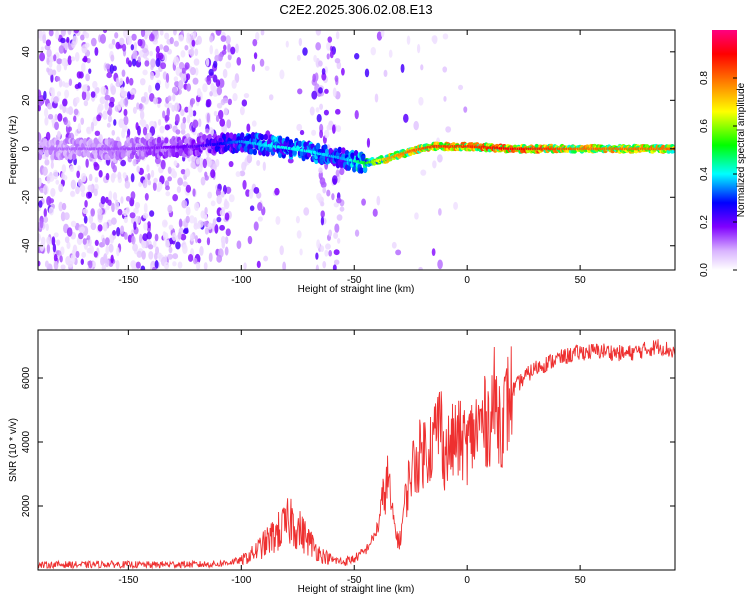 Image resolution: width=750 pixels, height=600 pixels. Describe the element at coordinates (13, 150) in the screenshot. I see `spectrogram-y-label: Frequency (Hz)` at that location.